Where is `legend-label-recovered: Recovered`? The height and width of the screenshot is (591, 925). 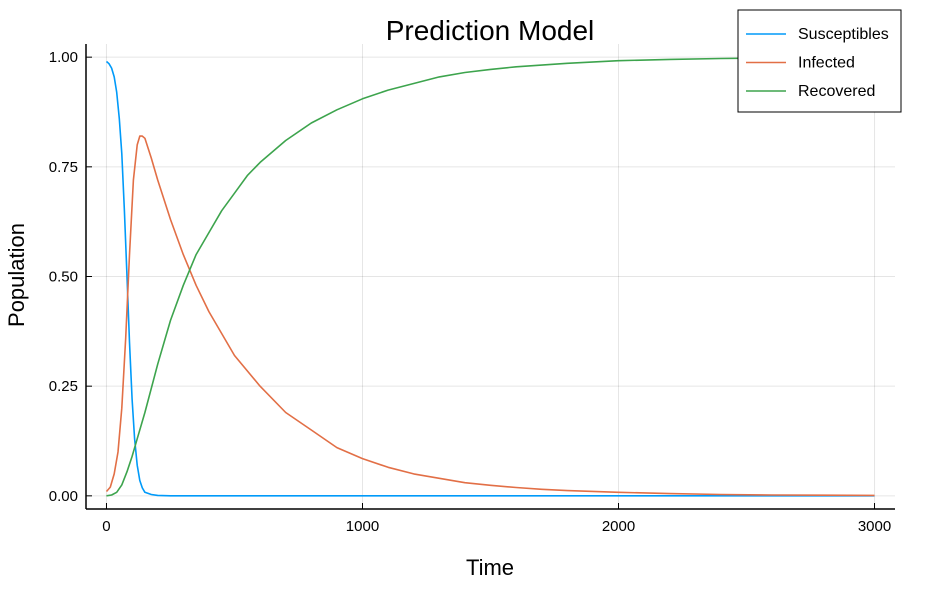 legend-label-recovered: Recovered is located at coordinates (836, 91).